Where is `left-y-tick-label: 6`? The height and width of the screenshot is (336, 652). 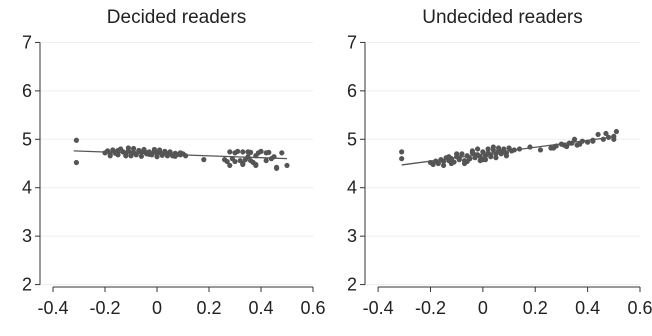 left-y-tick-label: 6 is located at coordinates (27, 91).